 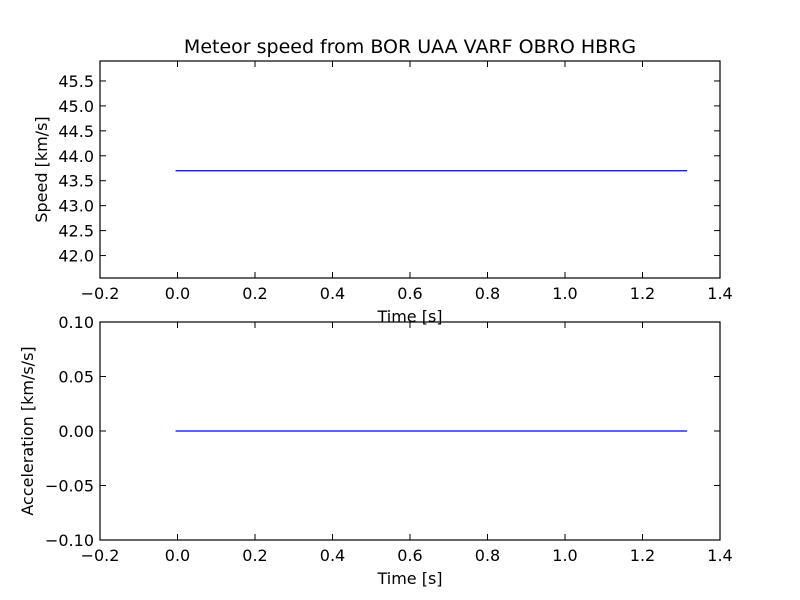 What do you see at coordinates (76, 256) in the screenshot?
I see `y-tick-label: 42.0` at bounding box center [76, 256].